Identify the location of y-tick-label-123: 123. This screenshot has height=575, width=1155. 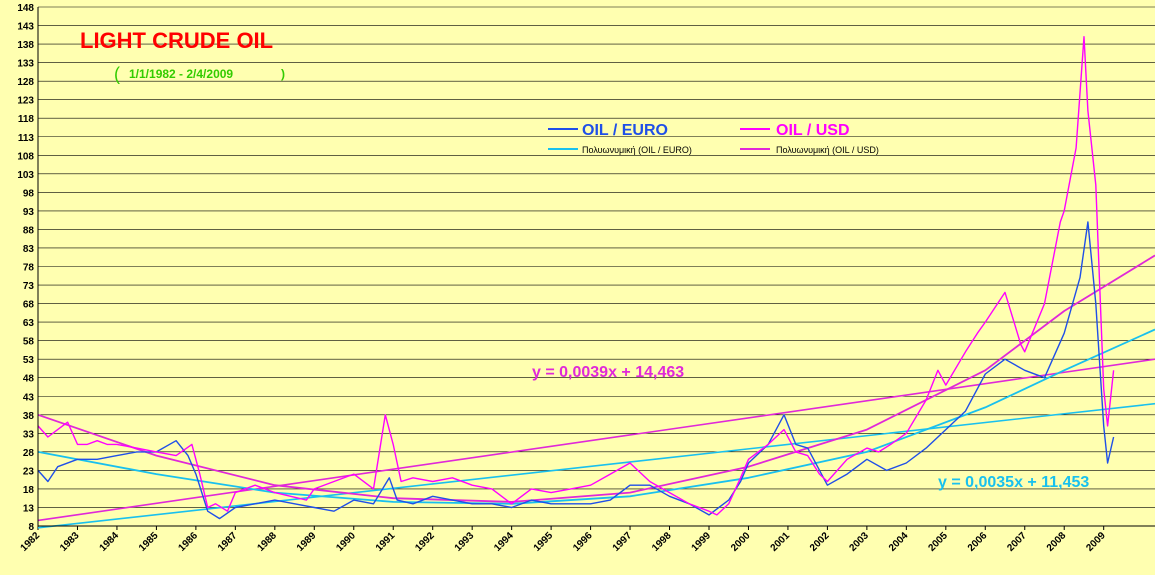
(25, 101).